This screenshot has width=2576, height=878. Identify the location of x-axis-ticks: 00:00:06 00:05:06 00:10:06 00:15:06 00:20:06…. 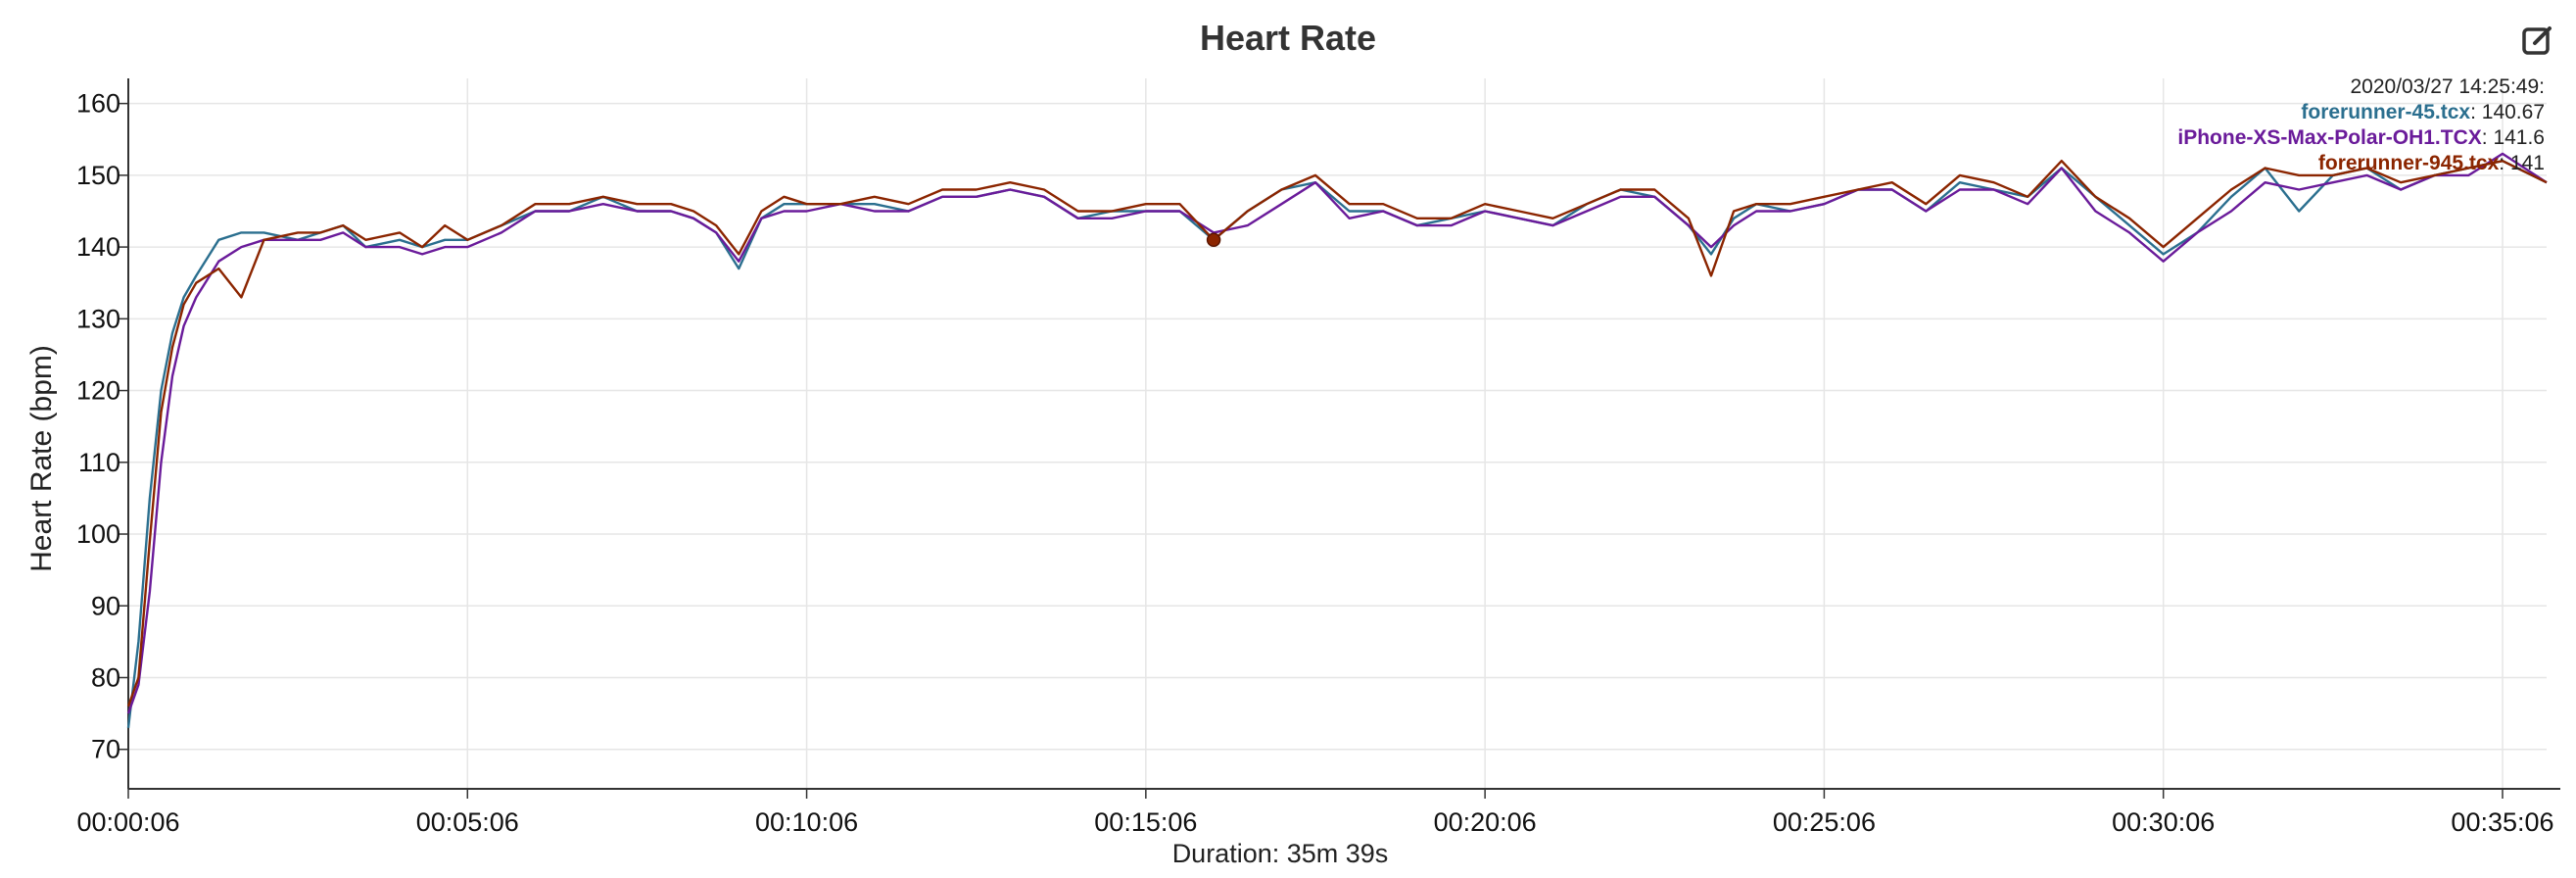
(1315, 813).